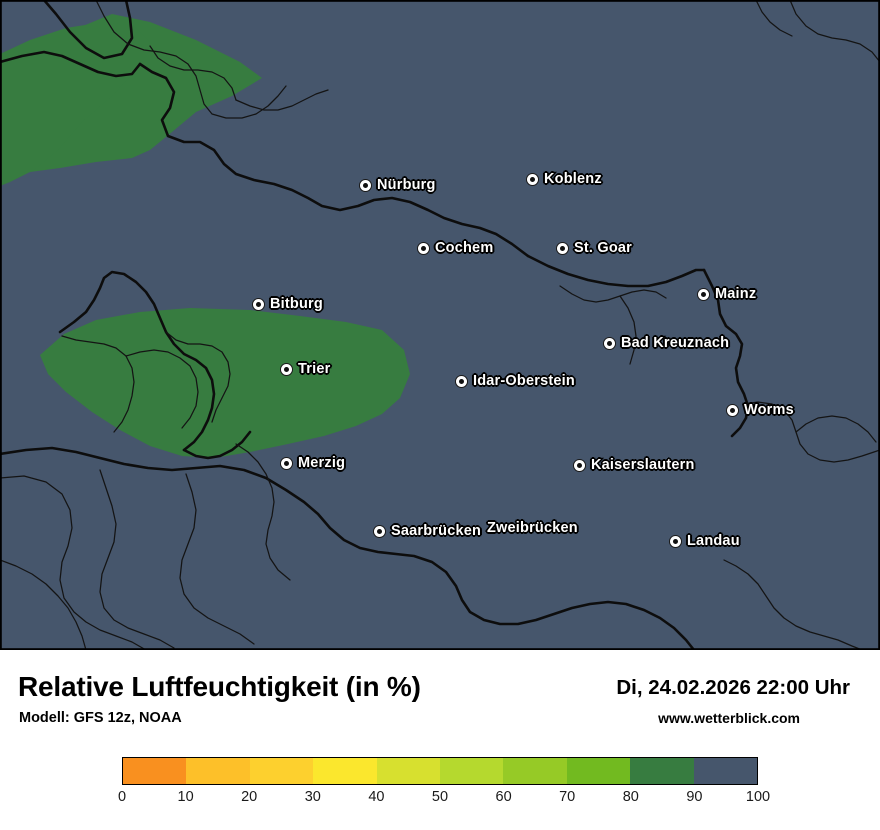  I want to click on colorbar-tick-labels: 0 10 20 30 40 50 60 70 80 90 100, so click(444, 801).